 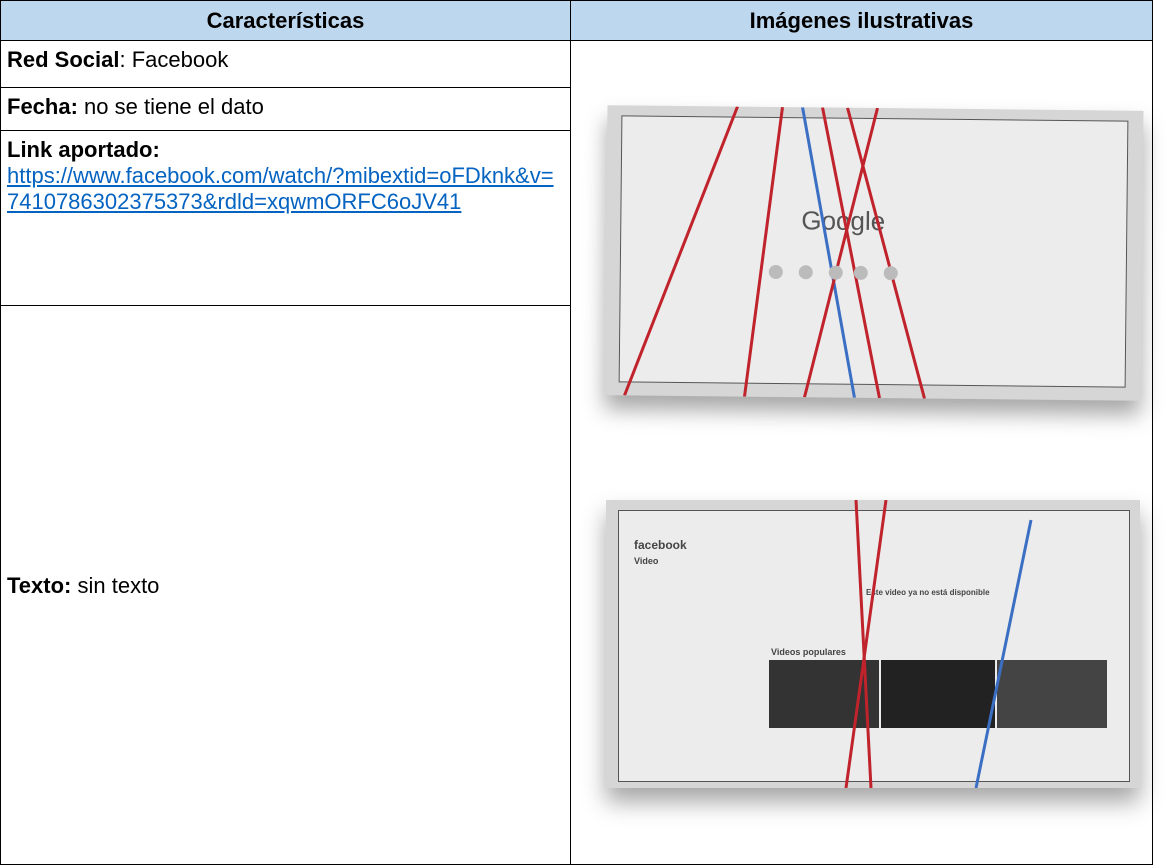 I want to click on label: Link aportado:, so click(x=83, y=149).